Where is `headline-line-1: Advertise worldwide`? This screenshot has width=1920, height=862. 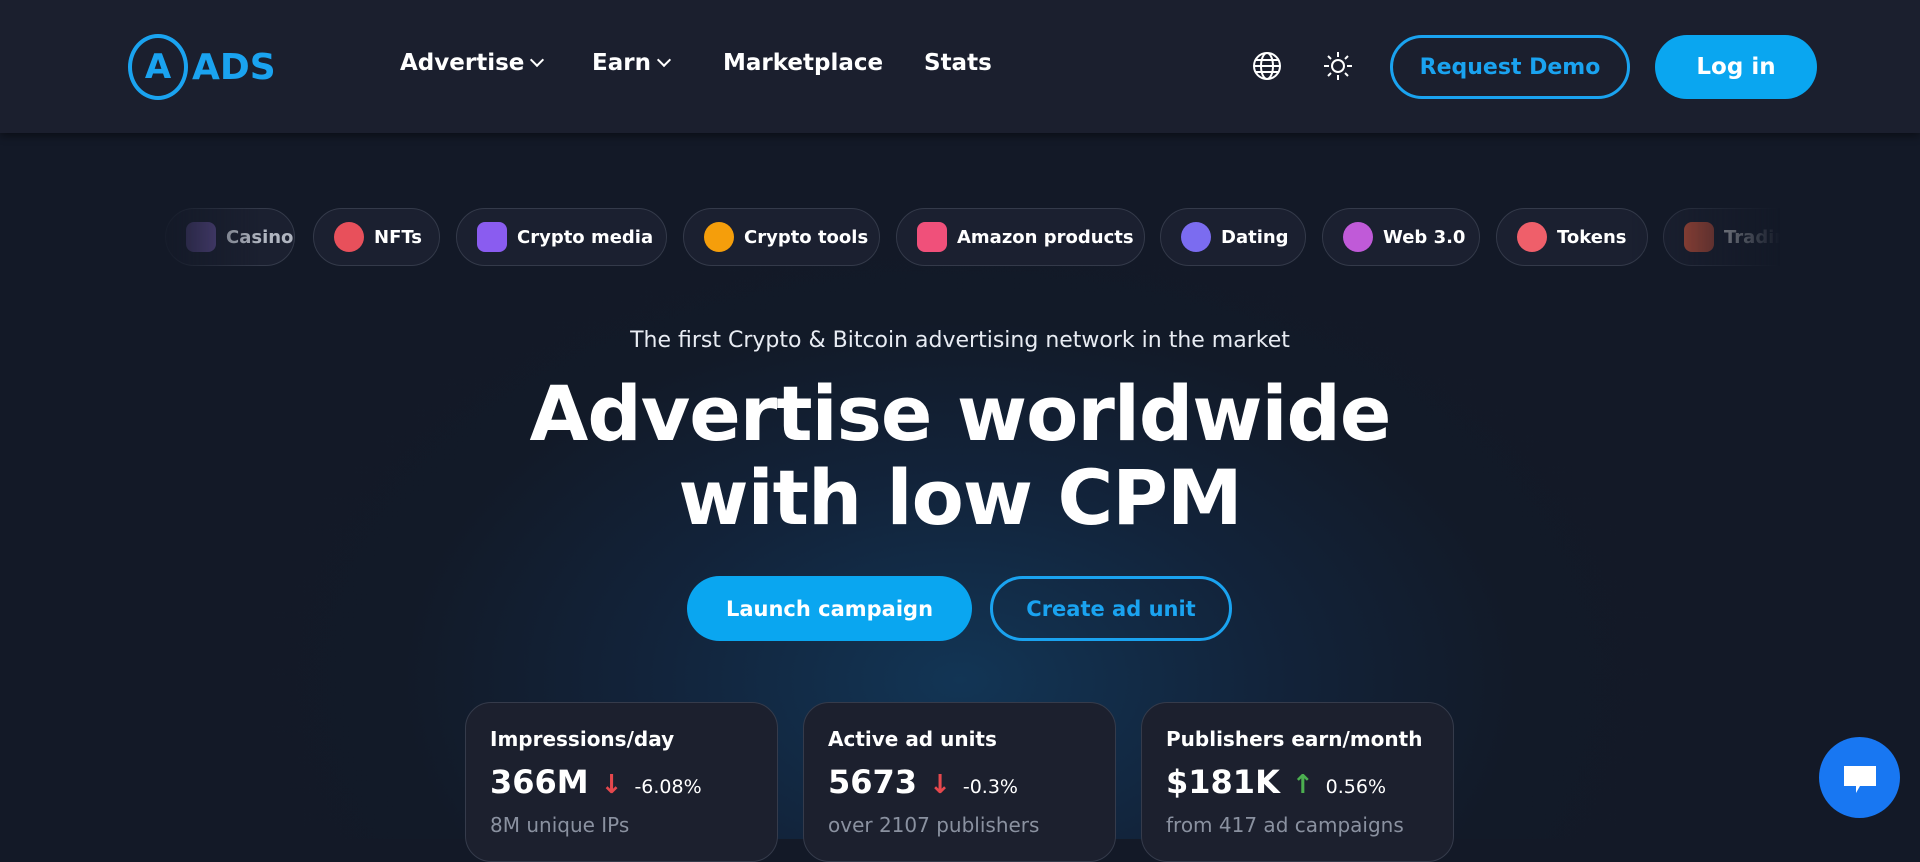
headline-line-1: Advertise worldwide is located at coordinates (960, 413).